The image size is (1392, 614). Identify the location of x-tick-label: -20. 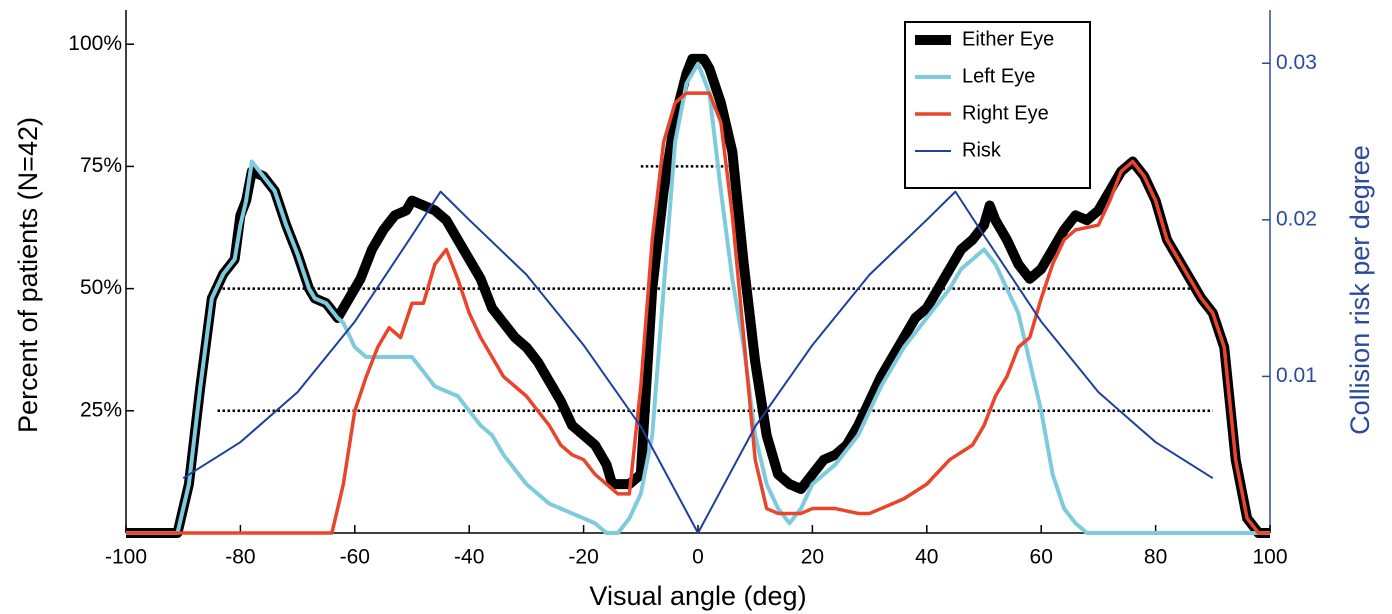
(583, 557).